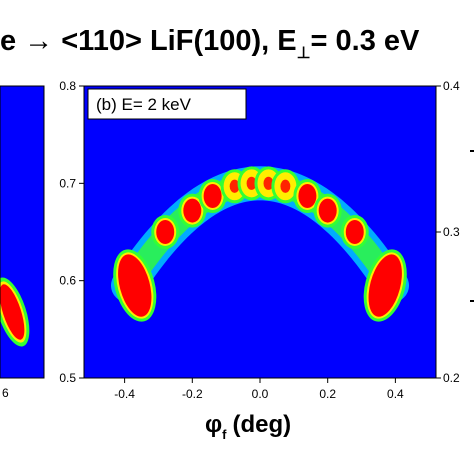 The width and height of the screenshot is (474, 474). Describe the element at coordinates (260, 394) in the screenshot. I see `x-tick-label: 0.0` at that location.